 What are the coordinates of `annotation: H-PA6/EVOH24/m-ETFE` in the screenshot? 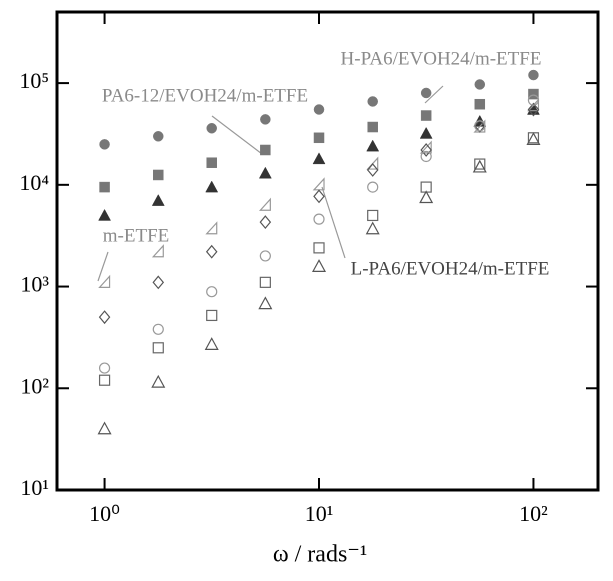 It's located at (441, 58).